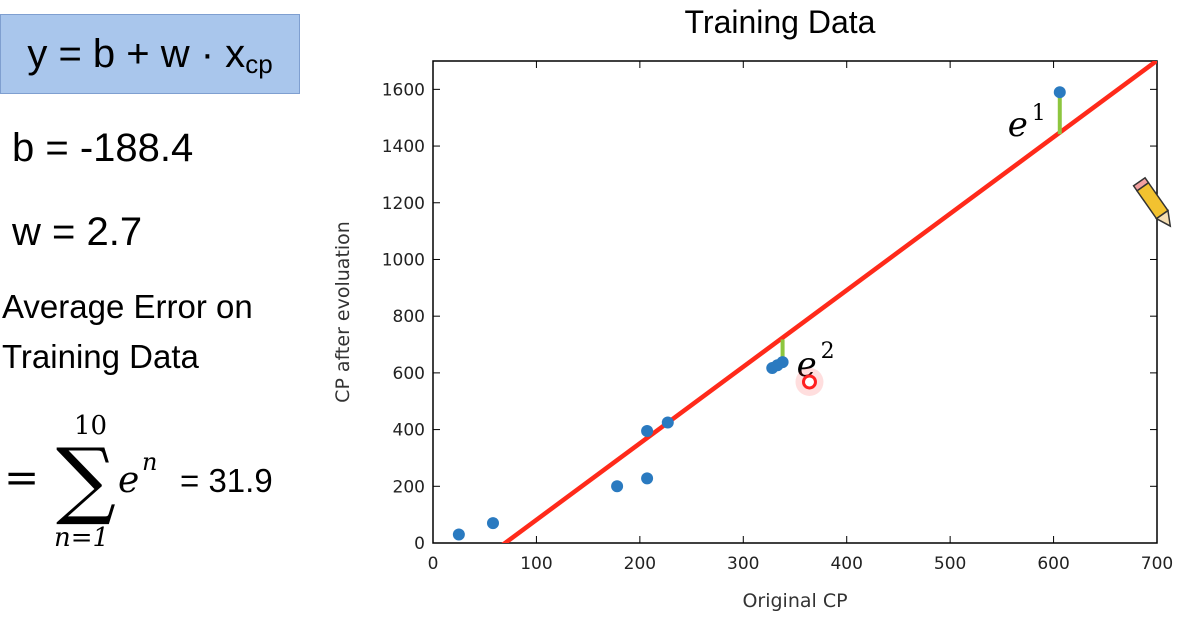  I want to click on y-tick-label: 1600, so click(403, 90).